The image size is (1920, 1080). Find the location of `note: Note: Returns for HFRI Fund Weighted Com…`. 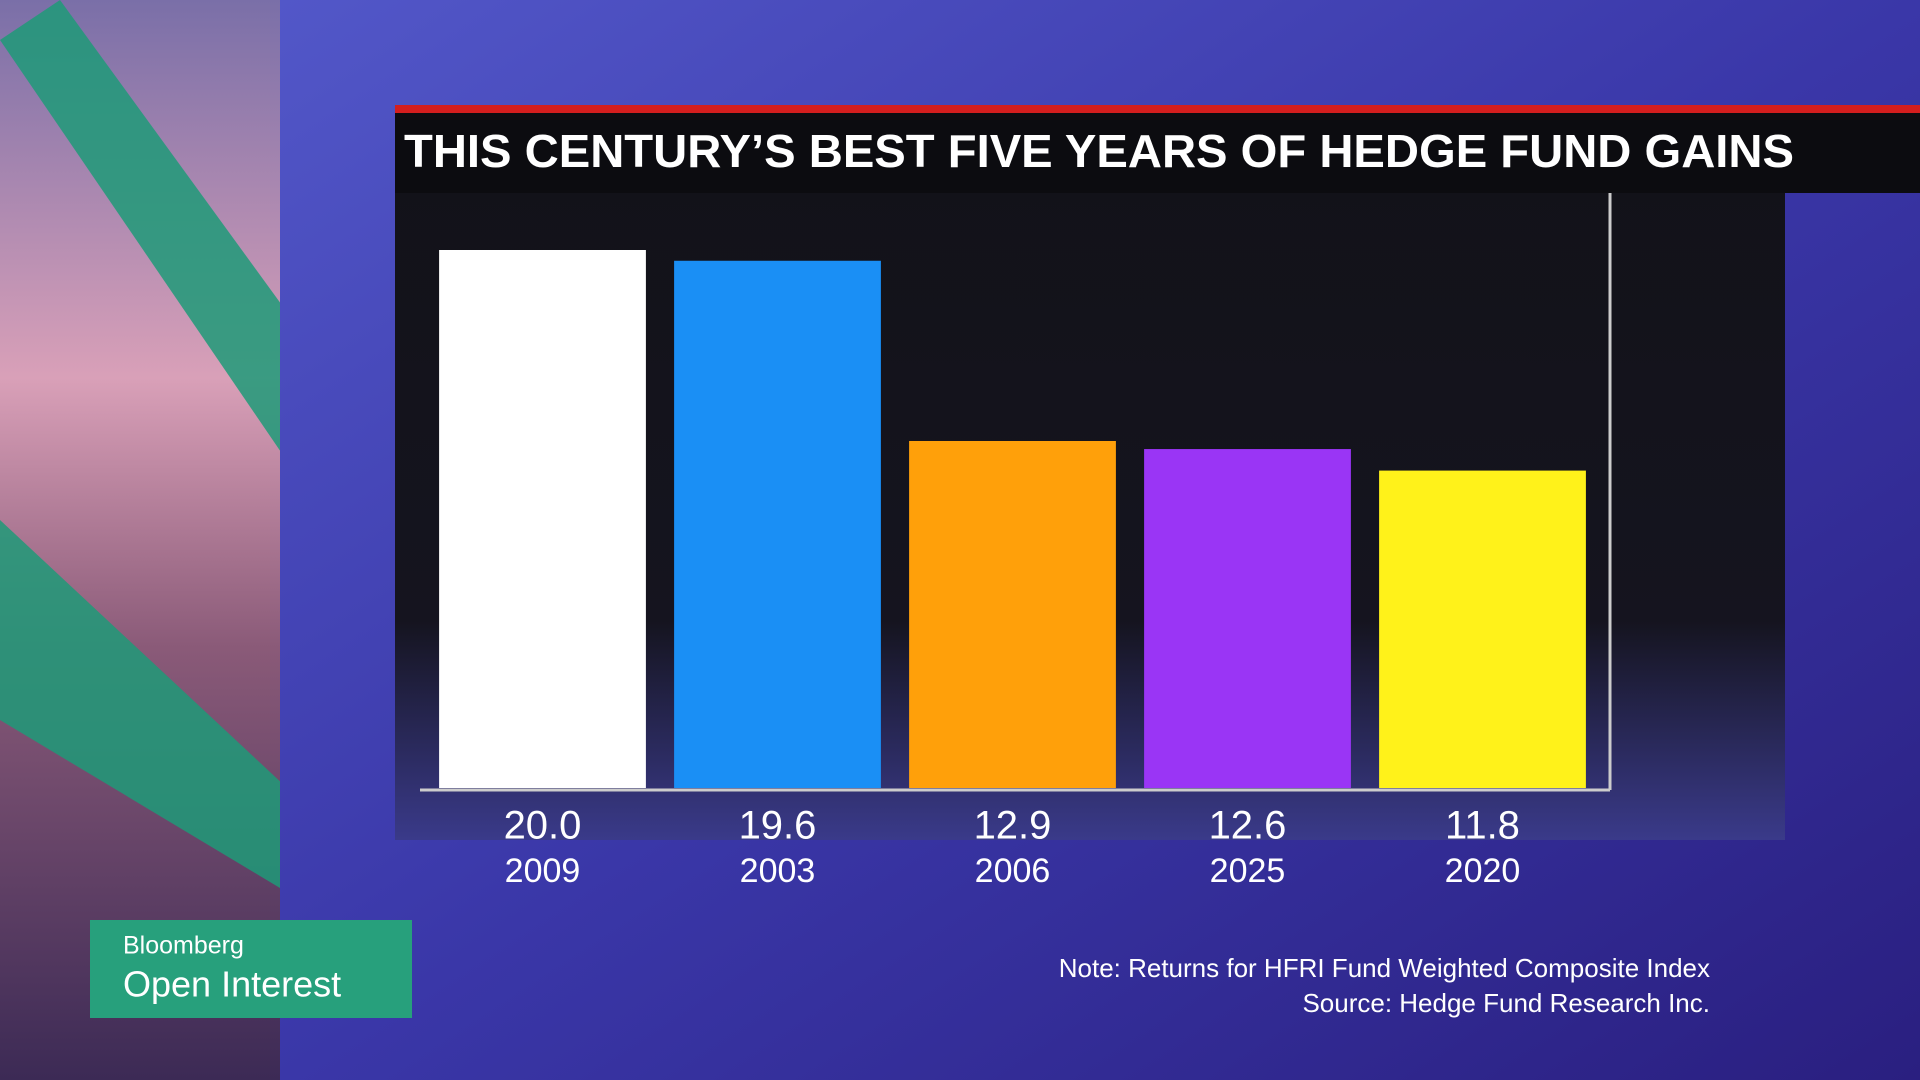

note: Note: Returns for HFRI Fund Weighted Com… is located at coordinates (1384, 968).